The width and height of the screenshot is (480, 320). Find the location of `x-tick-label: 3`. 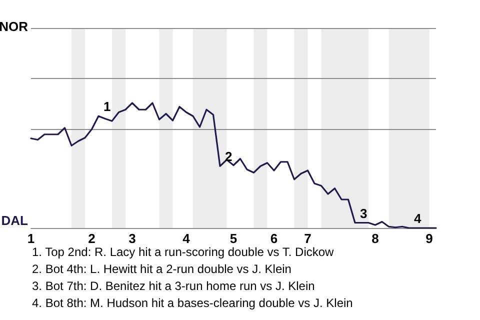

x-tick-label: 3 is located at coordinates (132, 238).